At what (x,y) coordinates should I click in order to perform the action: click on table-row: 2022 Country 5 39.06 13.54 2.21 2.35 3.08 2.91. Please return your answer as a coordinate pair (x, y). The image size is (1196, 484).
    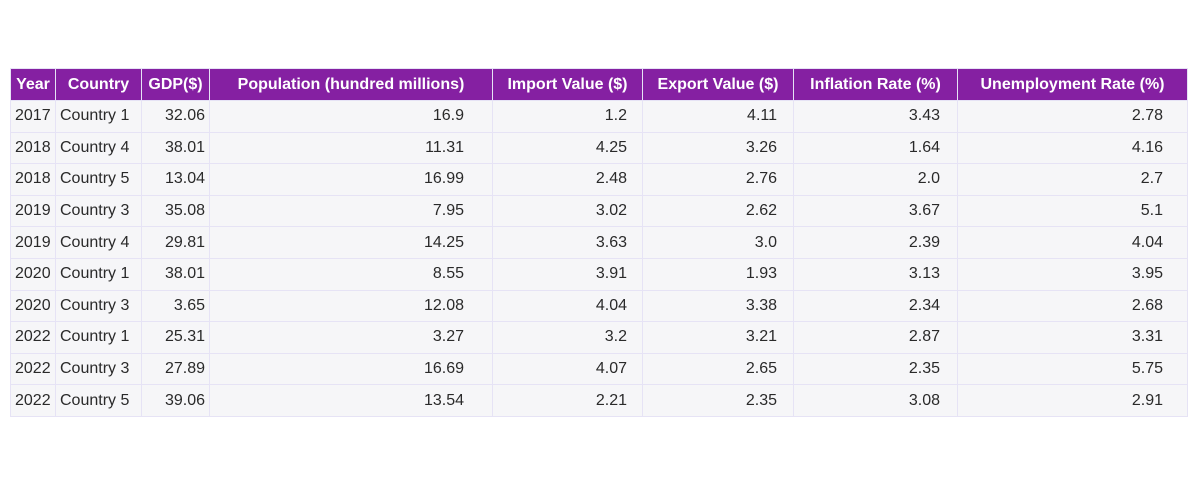
    Looking at the image, I should click on (599, 400).